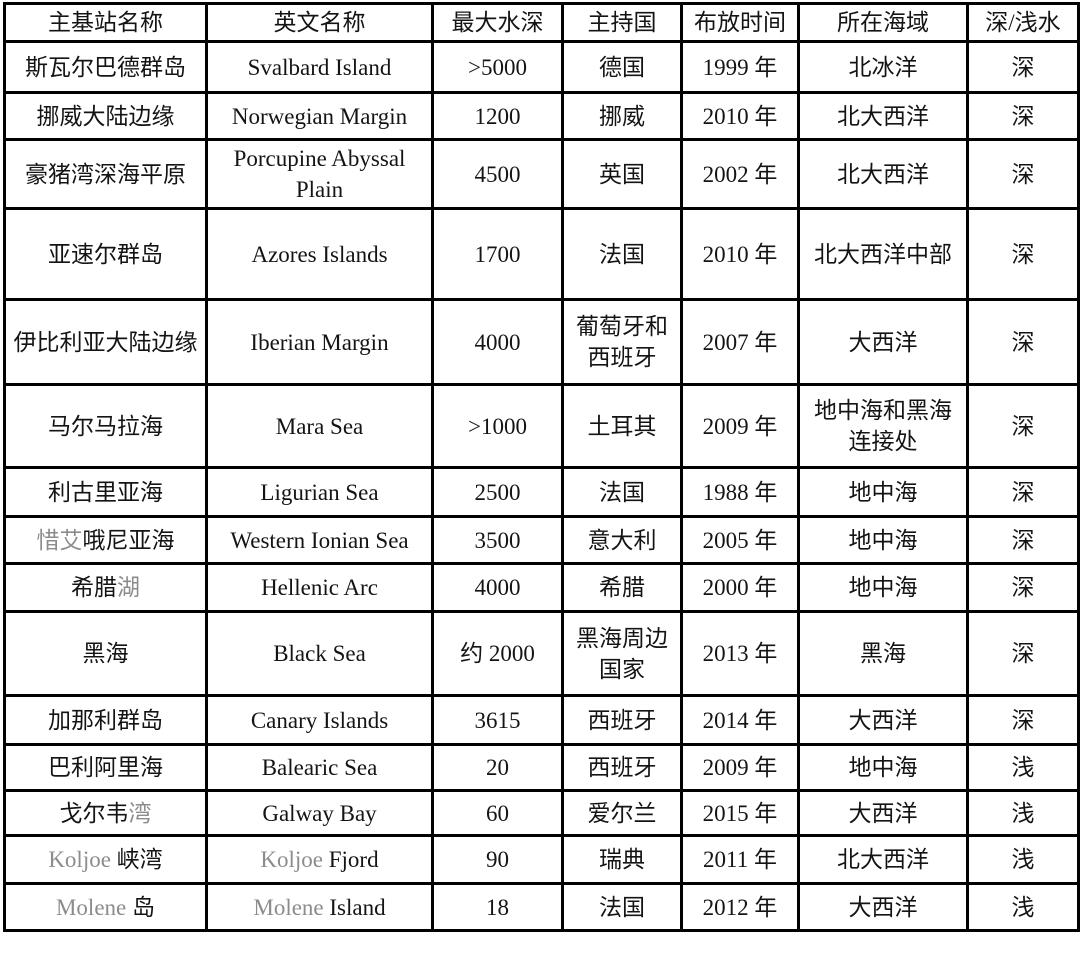  I want to click on column-header-sea: 所在海域, so click(883, 22).